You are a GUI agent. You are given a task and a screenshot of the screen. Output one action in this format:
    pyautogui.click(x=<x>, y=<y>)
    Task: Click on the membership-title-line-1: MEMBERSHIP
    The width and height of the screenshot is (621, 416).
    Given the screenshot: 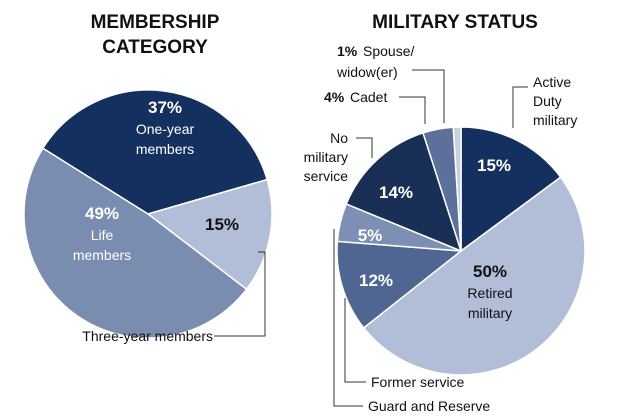 What is the action you would take?
    pyautogui.click(x=155, y=22)
    